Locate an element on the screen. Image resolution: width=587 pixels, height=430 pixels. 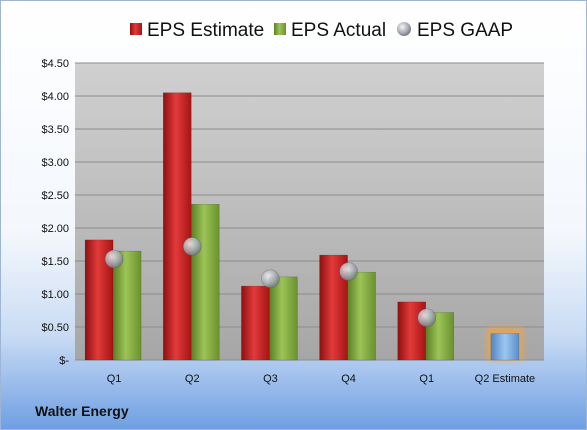
y-tick-label: $3.00 is located at coordinates (55, 163).